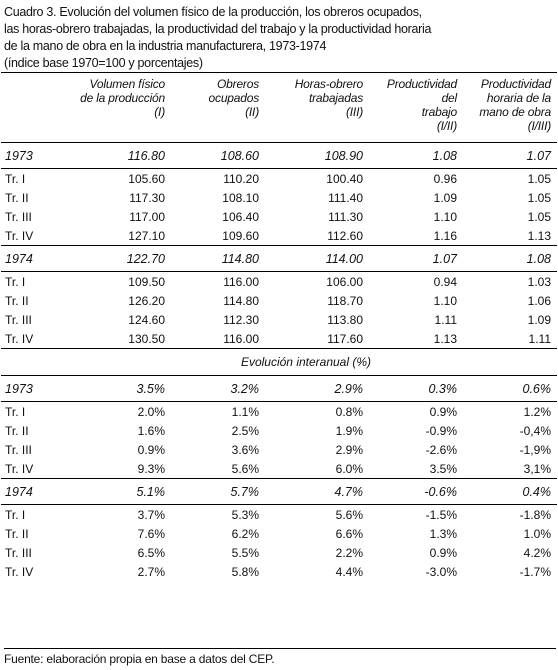 This screenshot has width=558, height=670. What do you see at coordinates (279, 515) in the screenshot?
I see `quarter-row: Tr. I 3.7% 5.3% 5.6% -1.5% -1.8%` at bounding box center [279, 515].